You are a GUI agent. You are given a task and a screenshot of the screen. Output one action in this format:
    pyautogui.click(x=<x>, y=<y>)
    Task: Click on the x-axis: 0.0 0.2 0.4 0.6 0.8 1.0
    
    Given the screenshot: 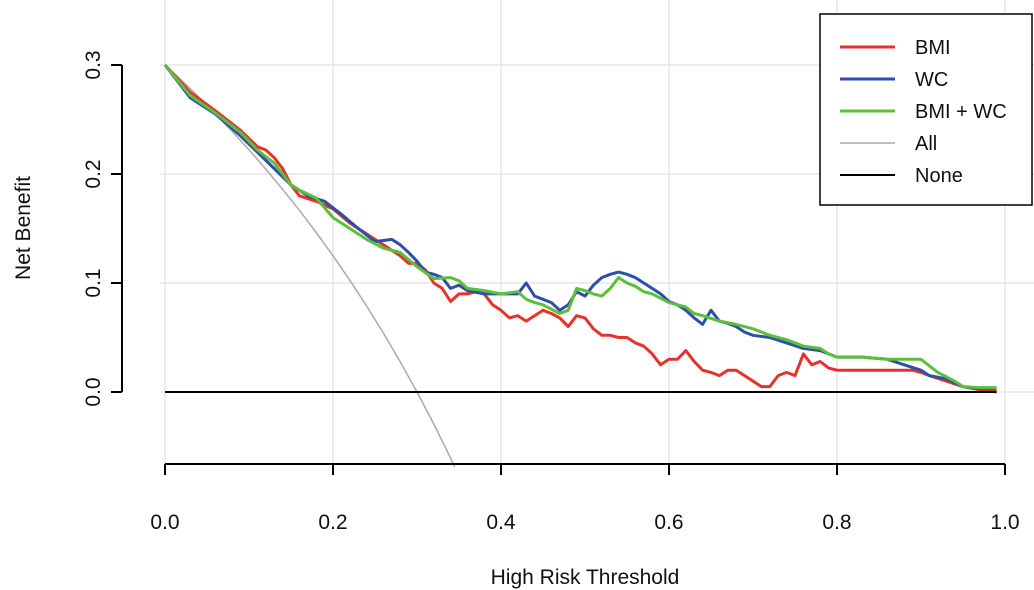 What is the action you would take?
    pyautogui.click(x=585, y=498)
    